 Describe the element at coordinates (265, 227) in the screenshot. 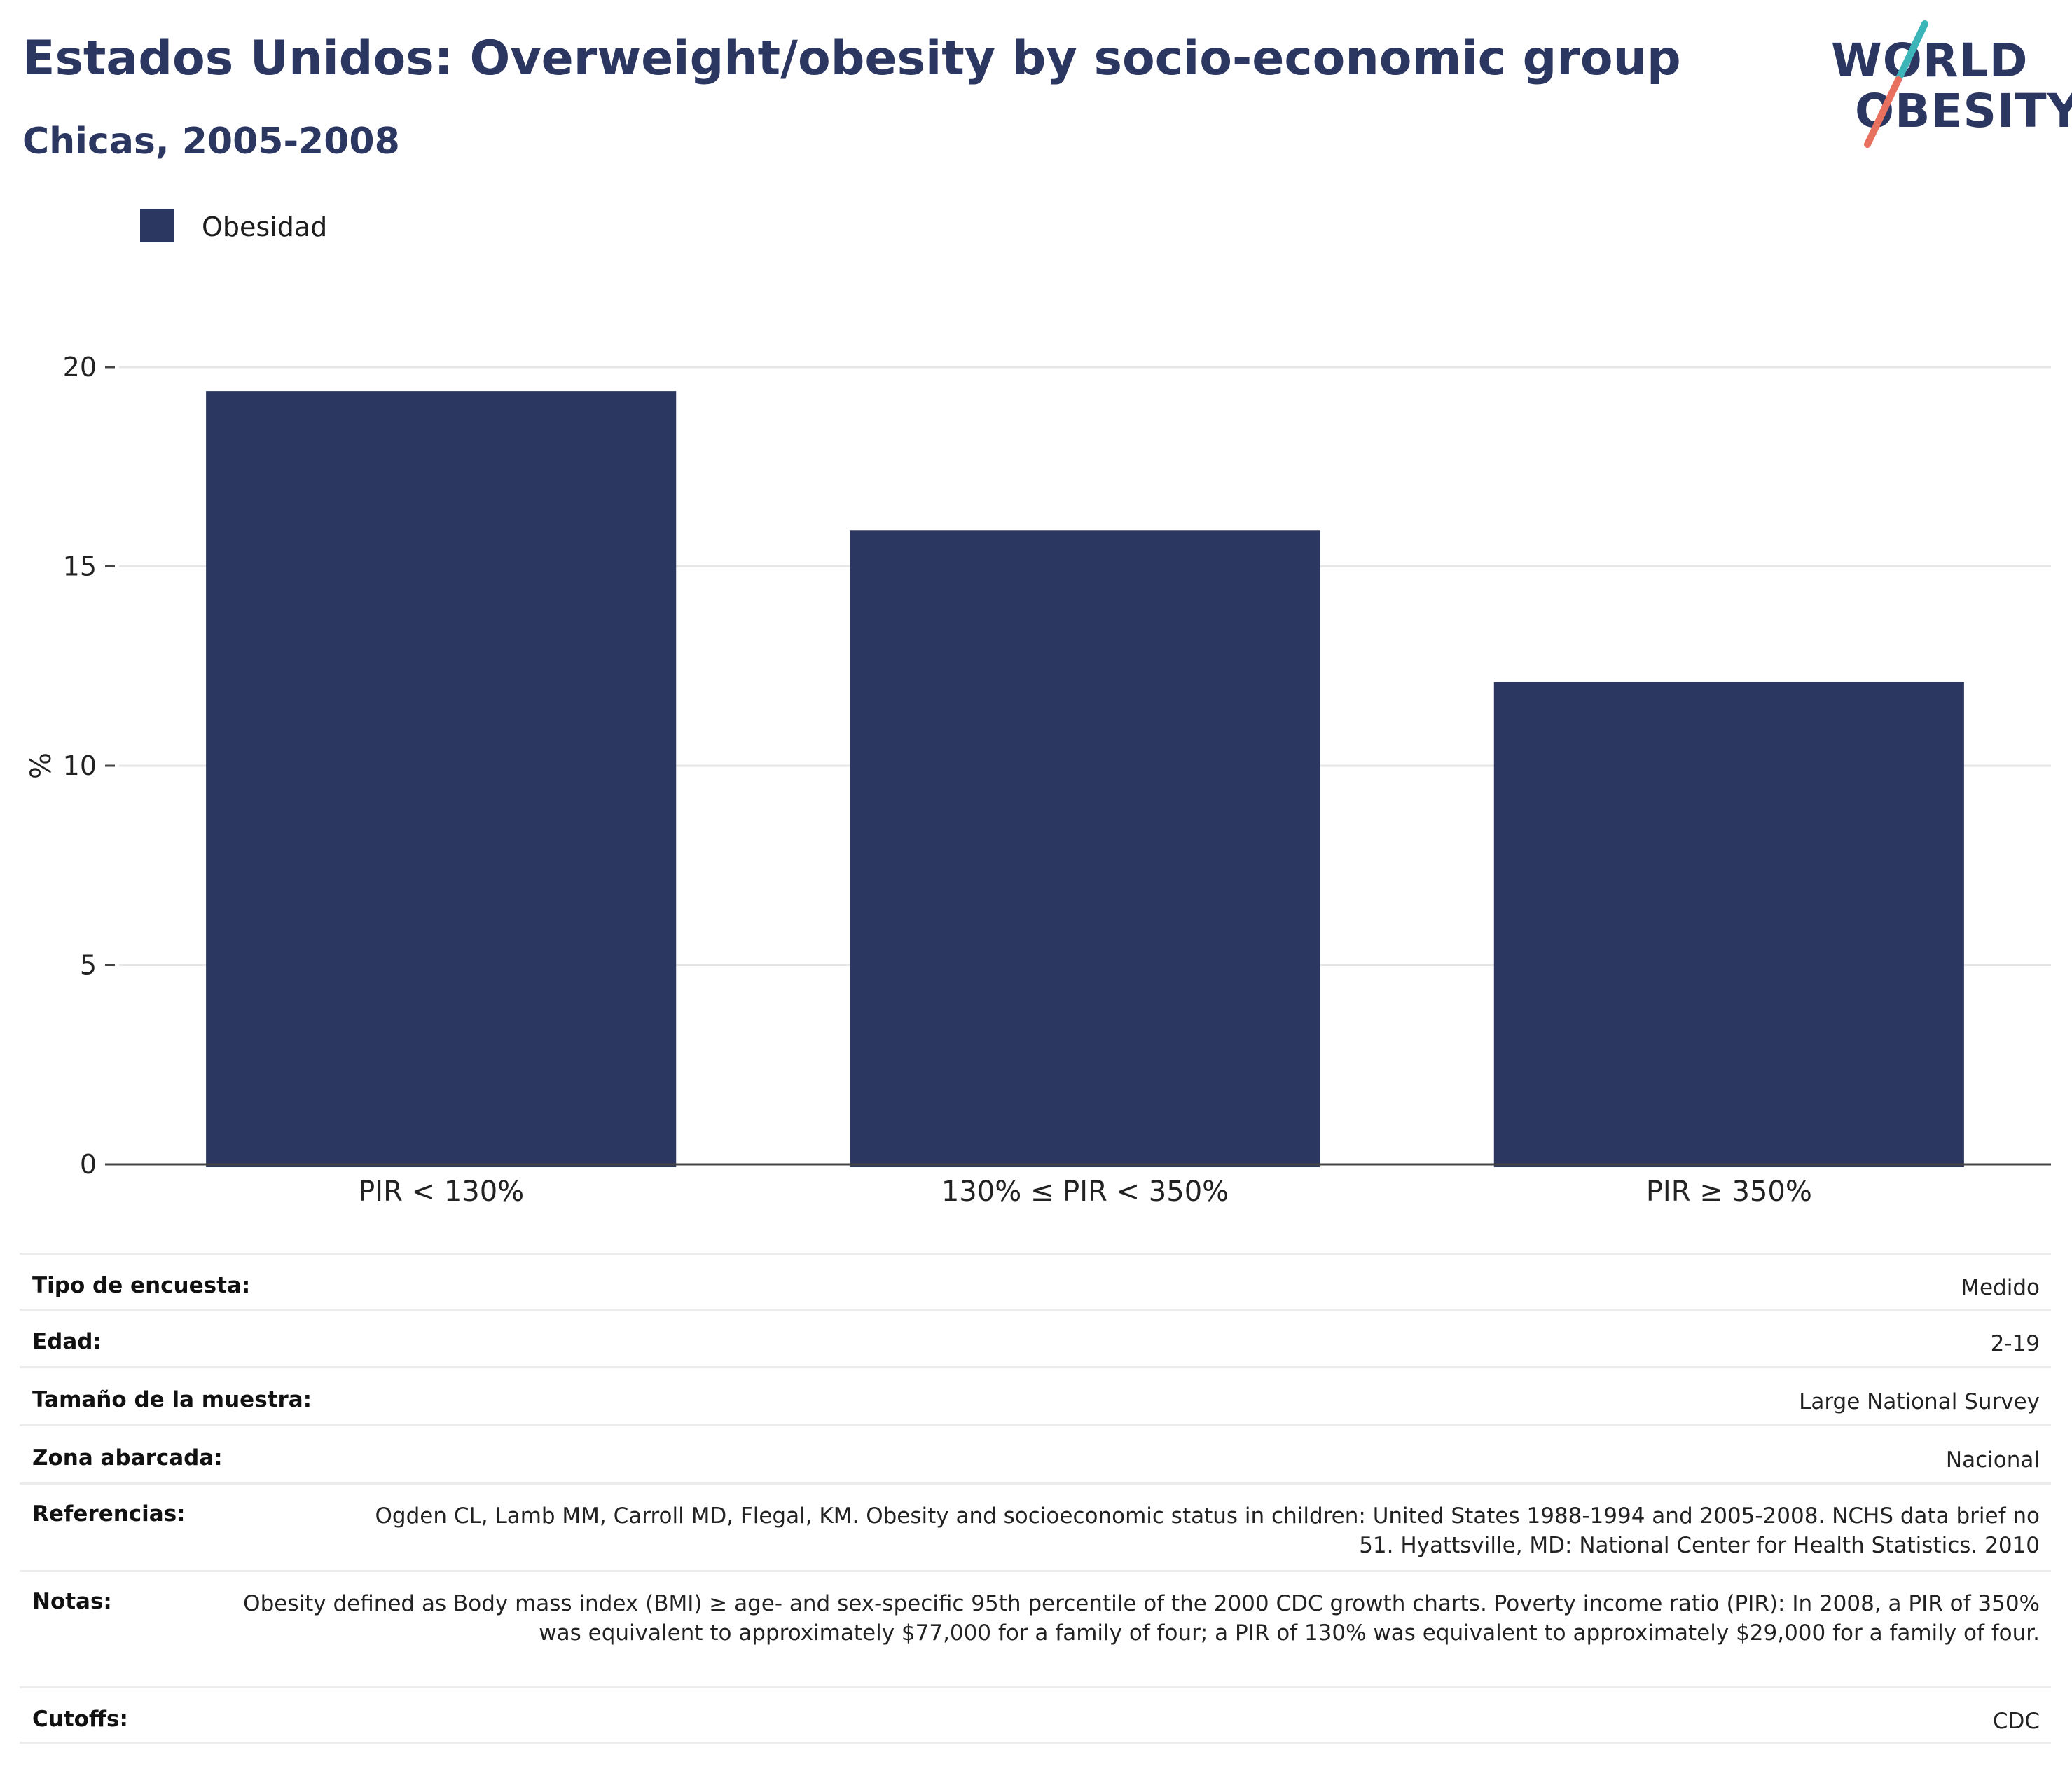

I see `legend-label-obesidad: Obesidad` at that location.